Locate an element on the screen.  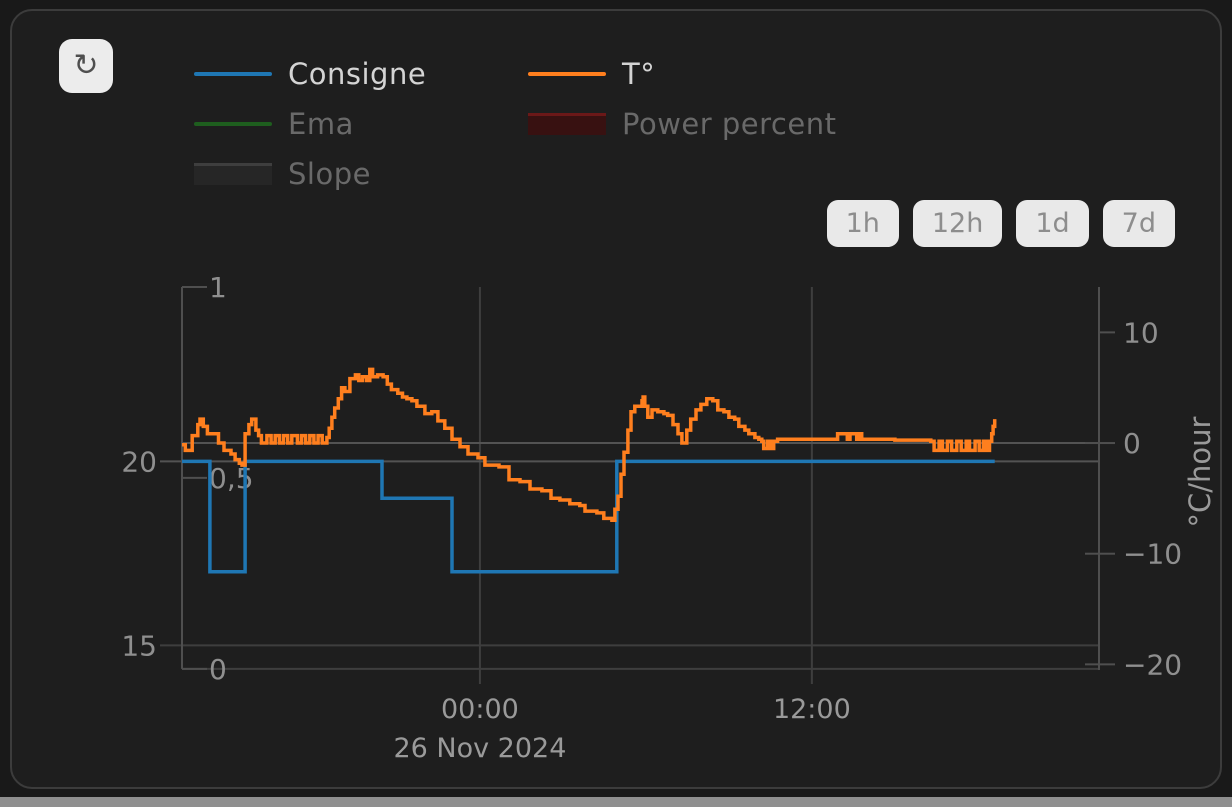
series-consigne is located at coordinates (588, 516).